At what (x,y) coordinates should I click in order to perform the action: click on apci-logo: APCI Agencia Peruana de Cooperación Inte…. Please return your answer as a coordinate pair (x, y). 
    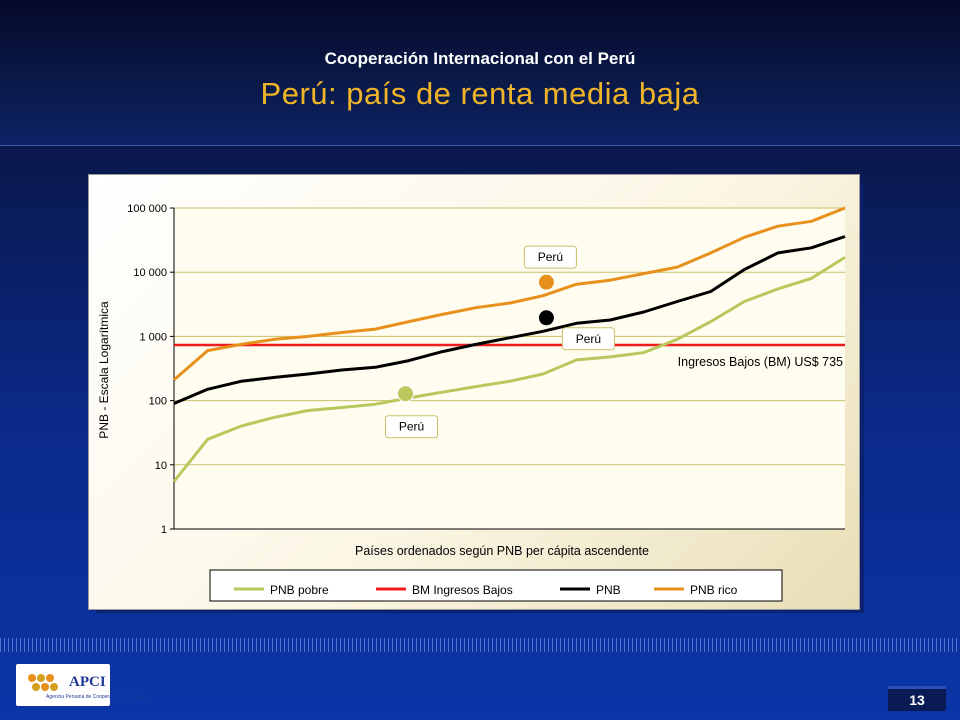
    Looking at the image, I should click on (83, 685).